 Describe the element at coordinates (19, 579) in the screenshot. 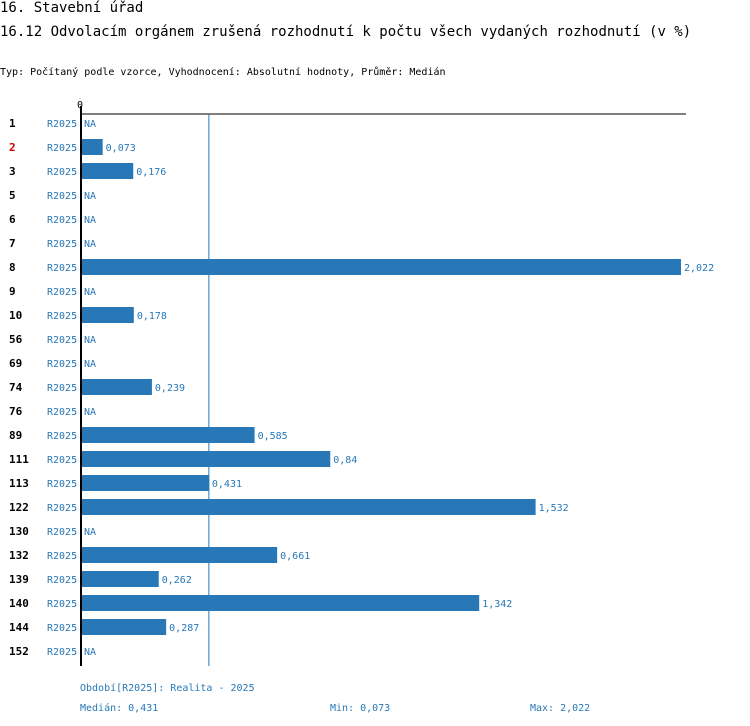

I see `category-label: 139` at that location.